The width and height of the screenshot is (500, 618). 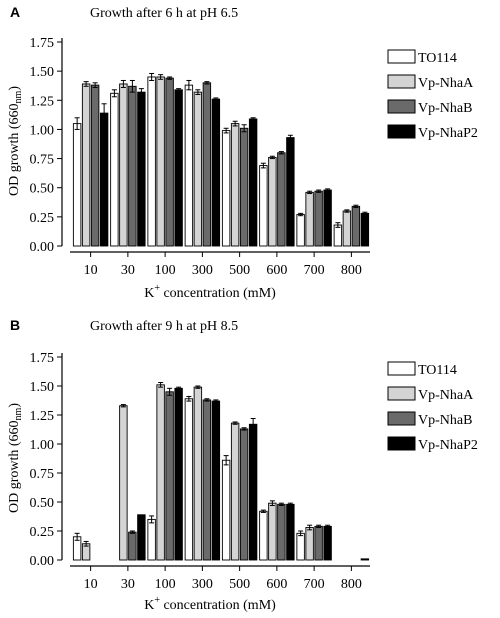 I want to click on x-tick-label: 700, so click(x=314, y=584).